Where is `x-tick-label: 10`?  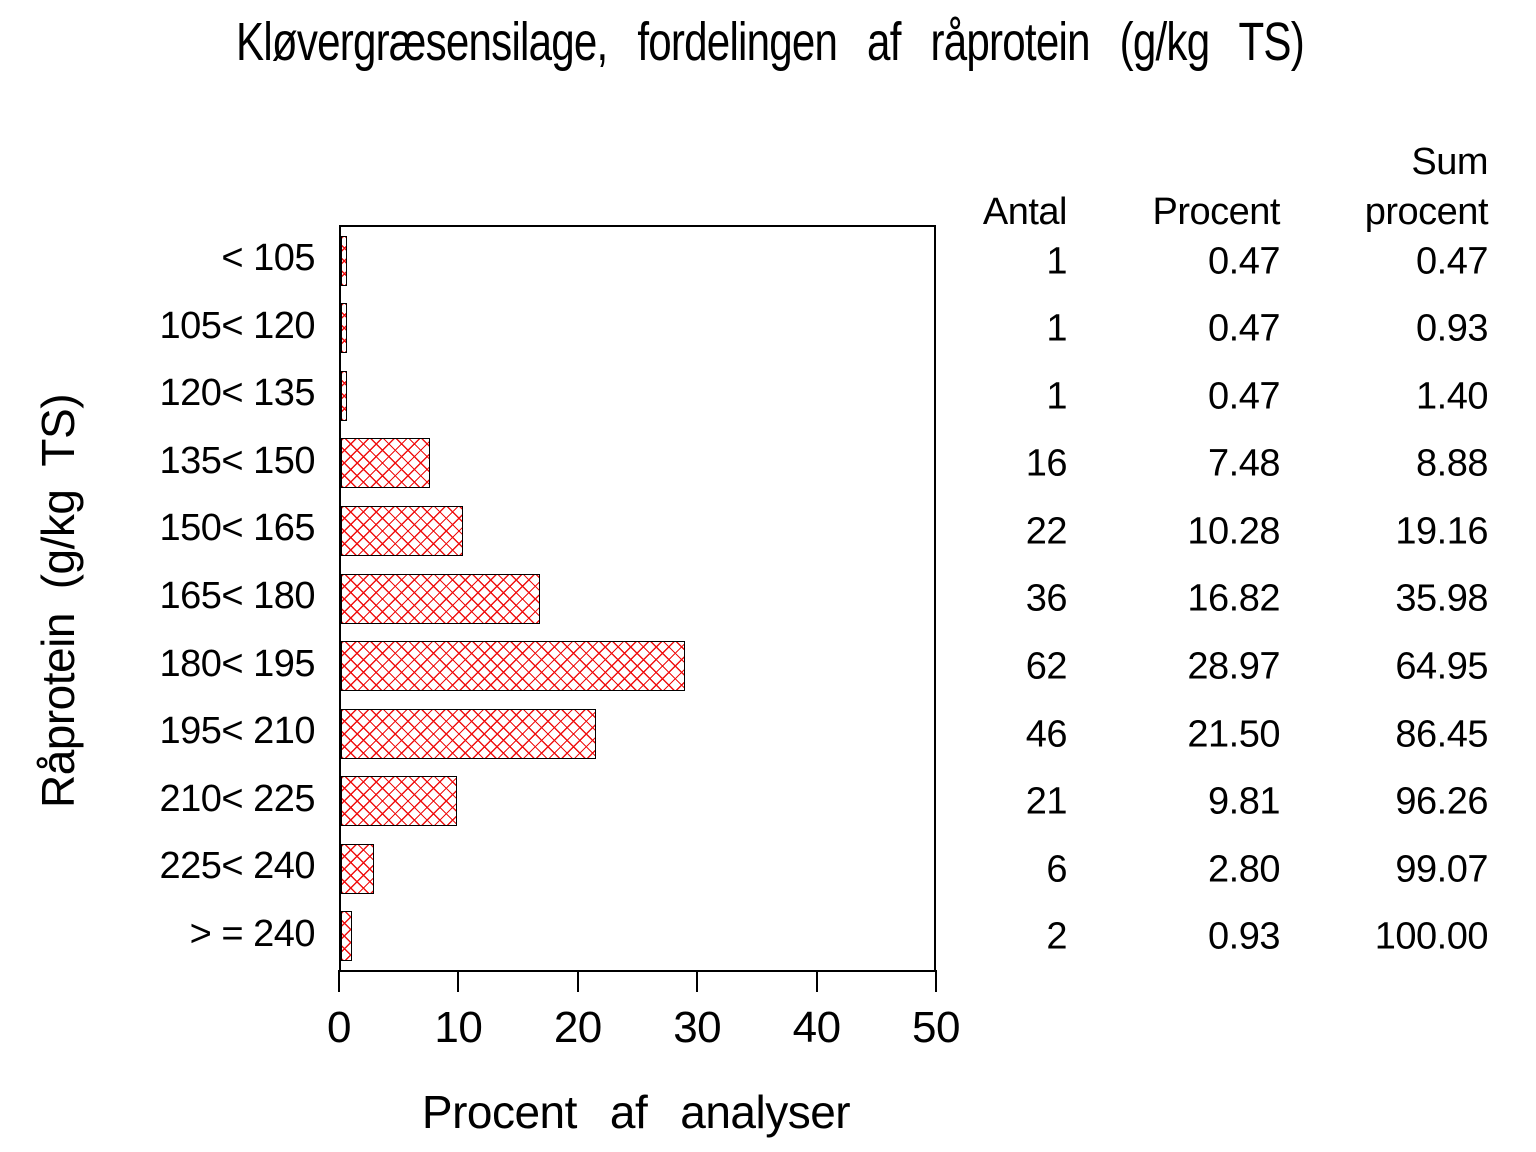
x-tick-label: 10 is located at coordinates (458, 1027).